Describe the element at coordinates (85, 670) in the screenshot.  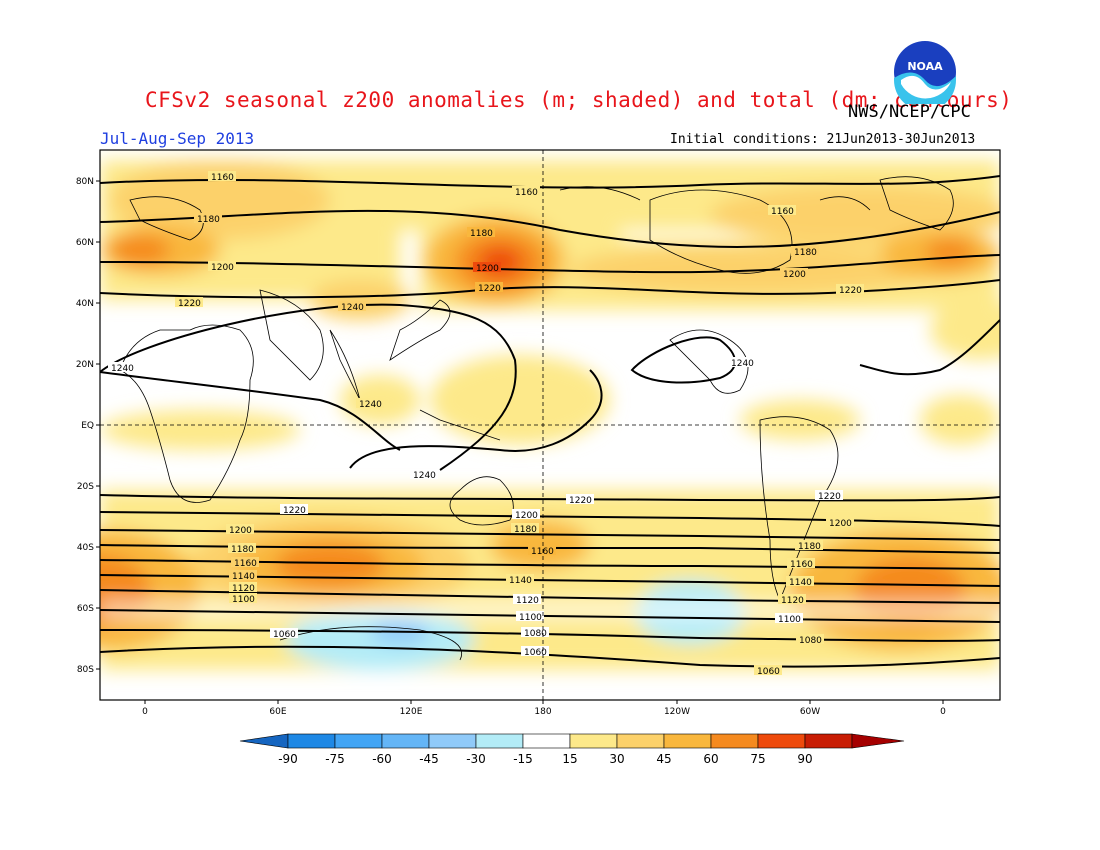
I see `lat-label: 80S` at that location.